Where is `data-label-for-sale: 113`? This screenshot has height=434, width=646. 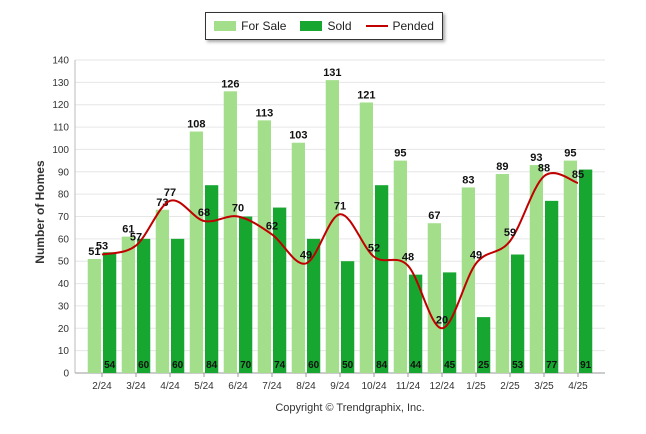 data-label-for-sale: 113 is located at coordinates (264, 113).